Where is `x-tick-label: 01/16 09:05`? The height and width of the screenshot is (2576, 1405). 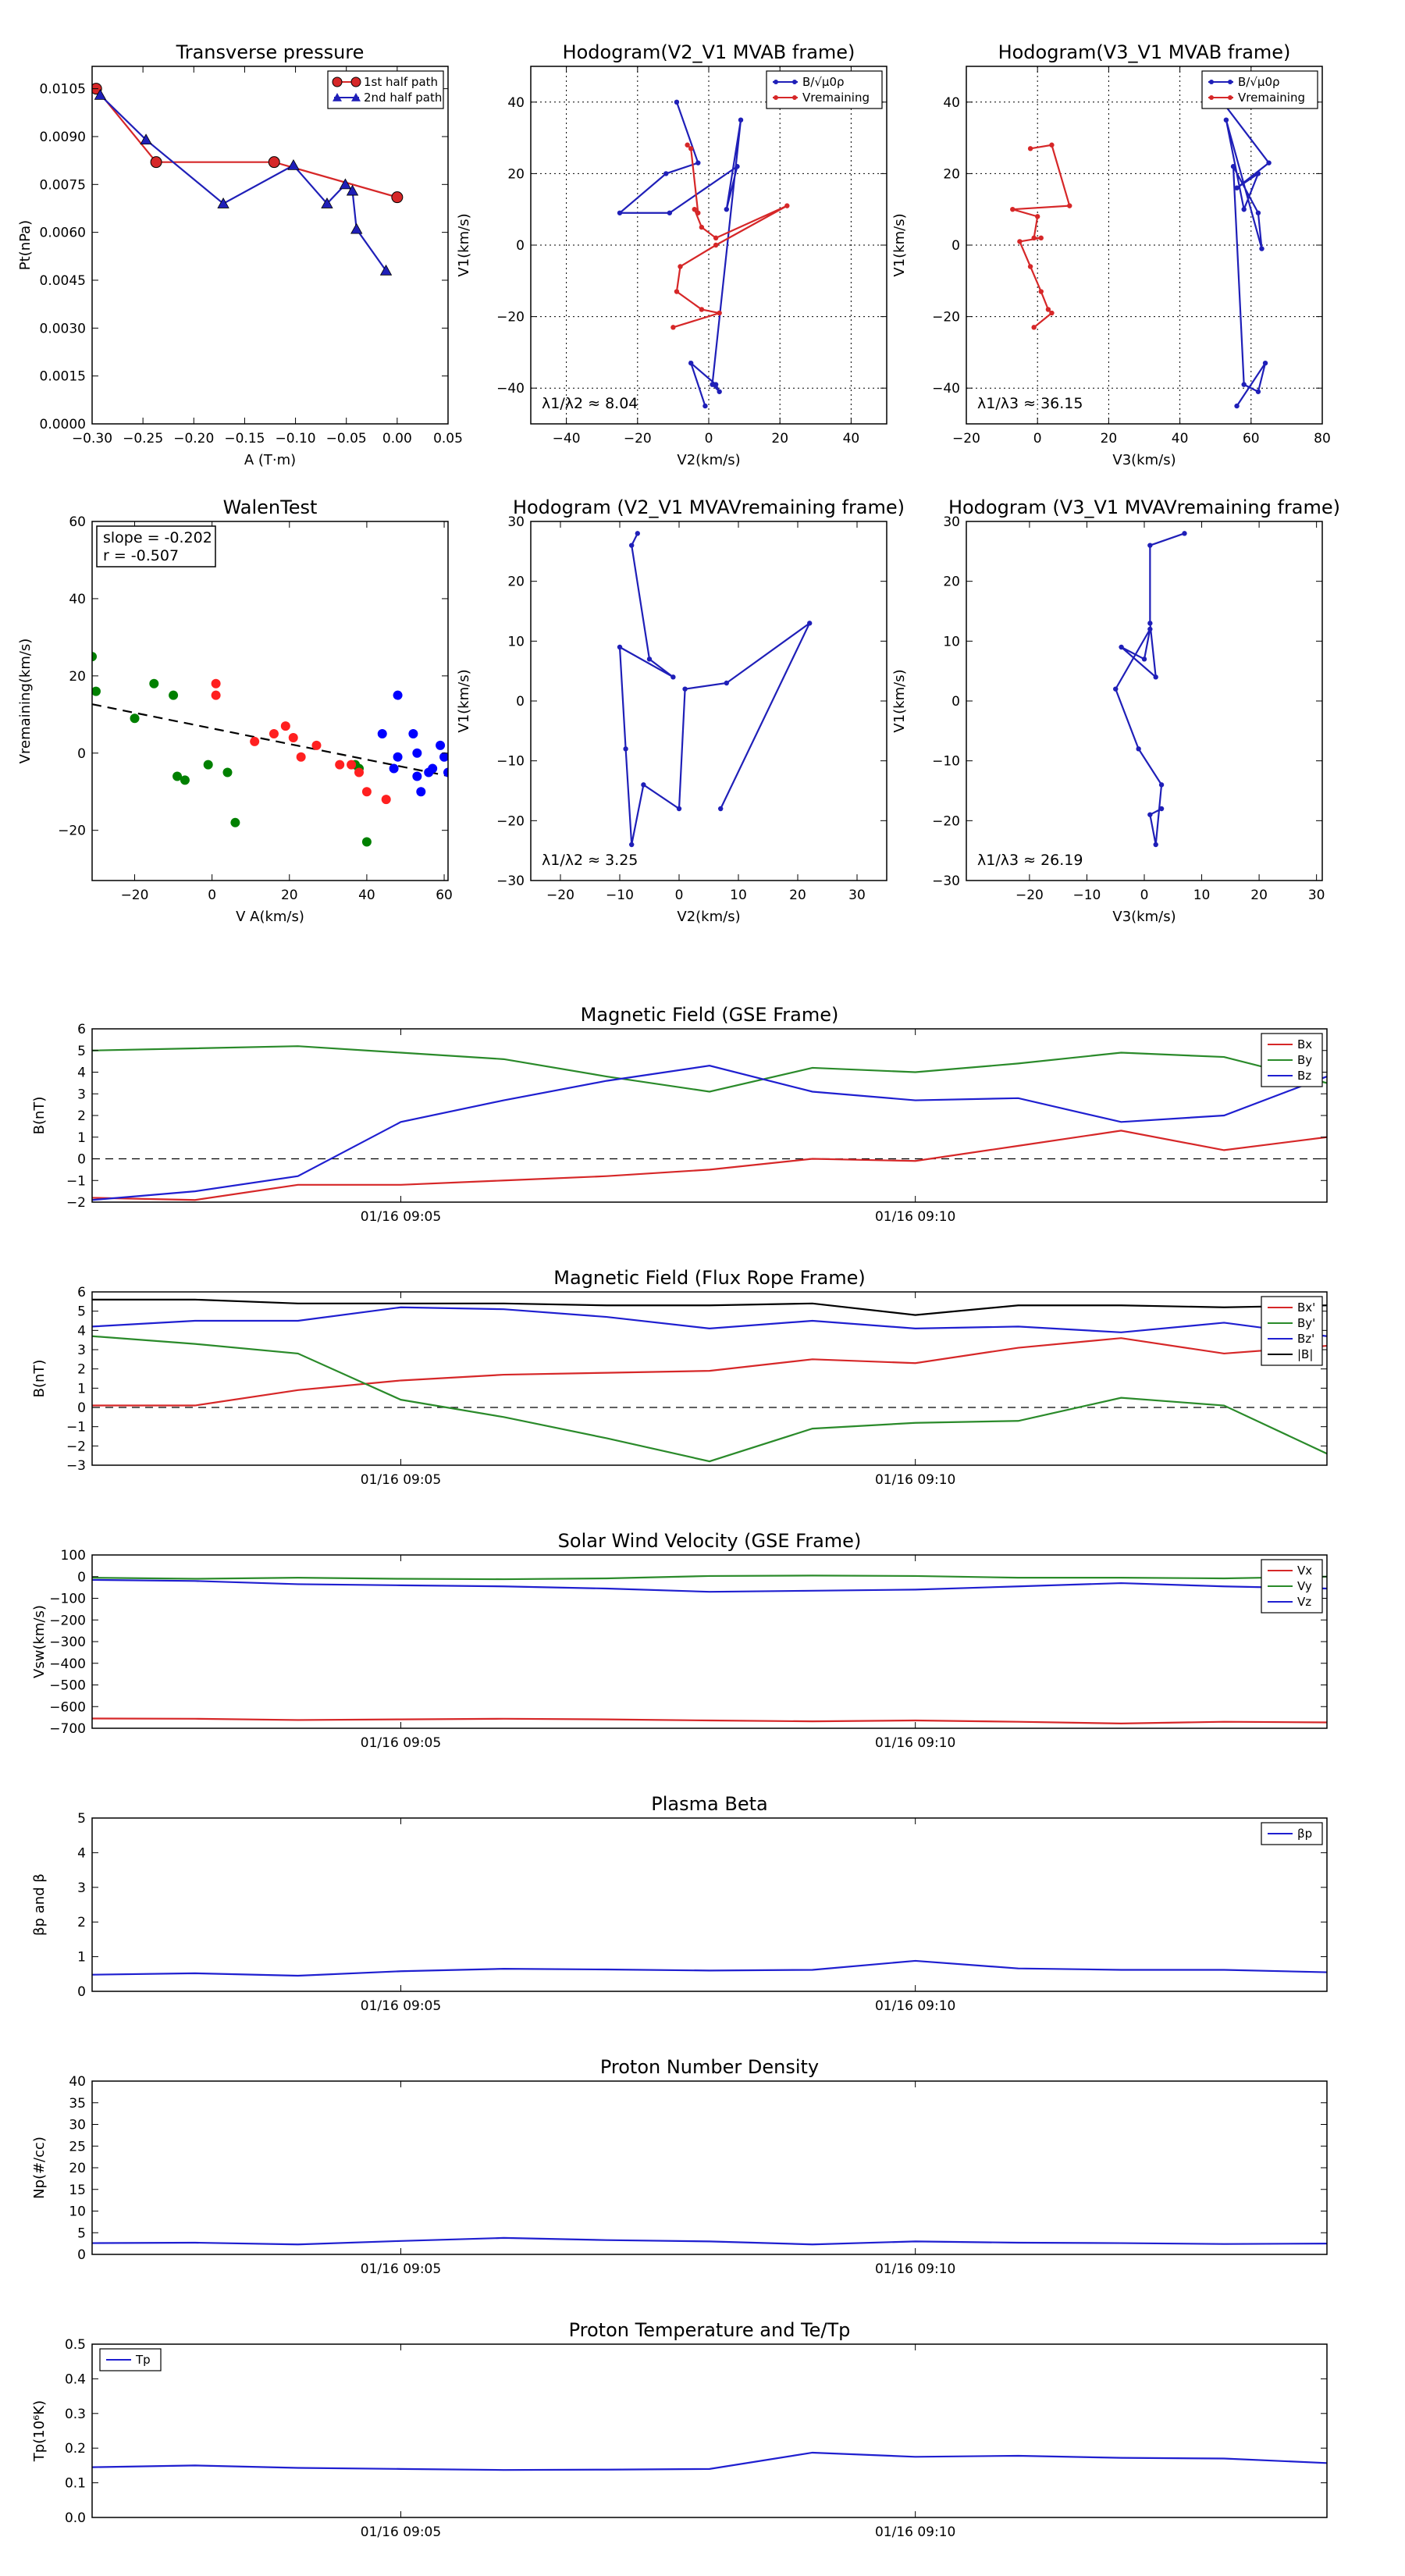
x-tick-label: 01/16 09:05 is located at coordinates (401, 2269).